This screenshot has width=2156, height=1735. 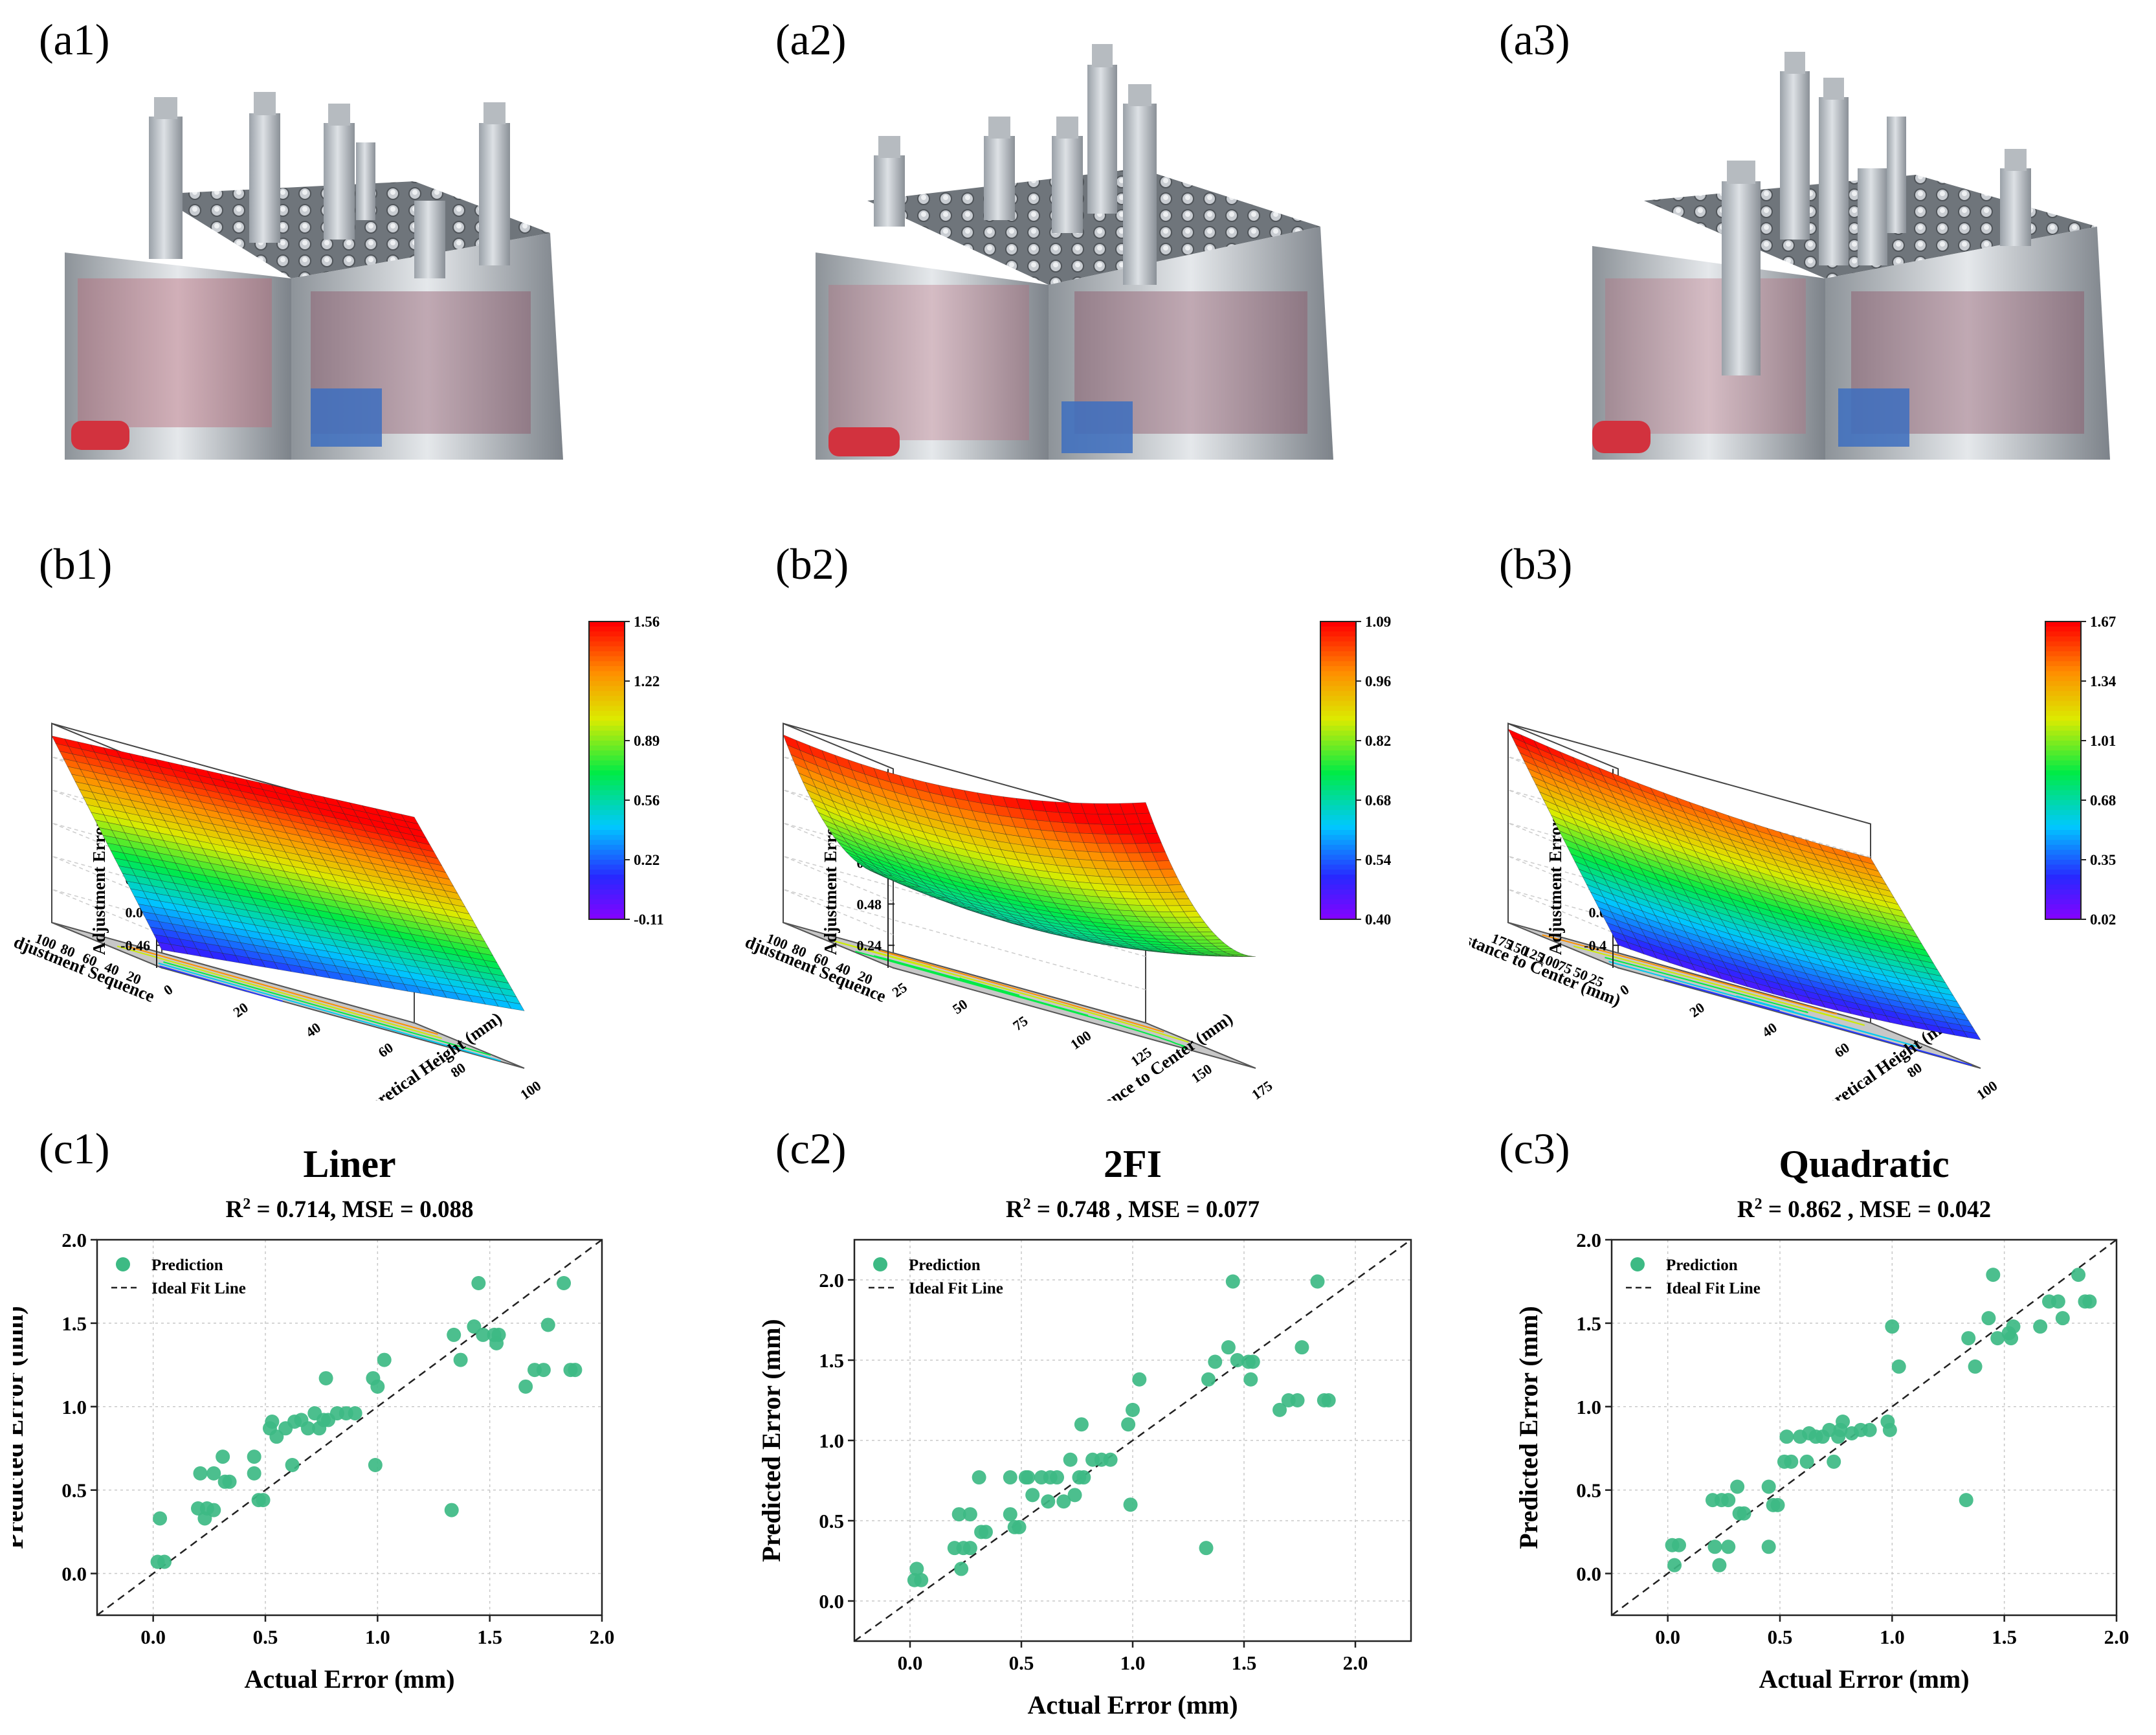 I want to click on floor-contour, so click(x=1719, y=985).